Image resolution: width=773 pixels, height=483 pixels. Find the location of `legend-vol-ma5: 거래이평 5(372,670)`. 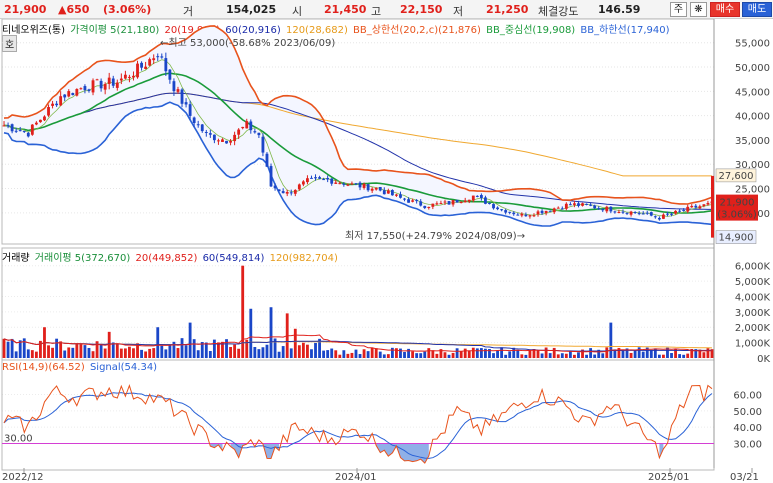

legend-vol-ma5: 거래이평 5(372,670) is located at coordinates (82, 258).